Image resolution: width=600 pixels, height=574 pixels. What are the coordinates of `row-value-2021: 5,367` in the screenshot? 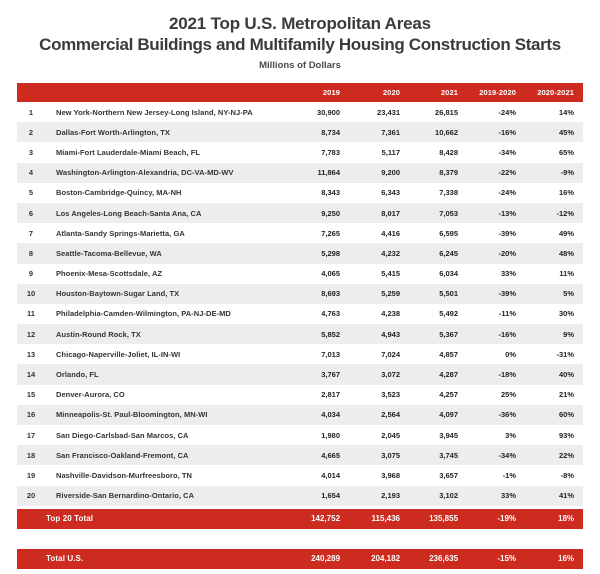 It's located at (448, 334).